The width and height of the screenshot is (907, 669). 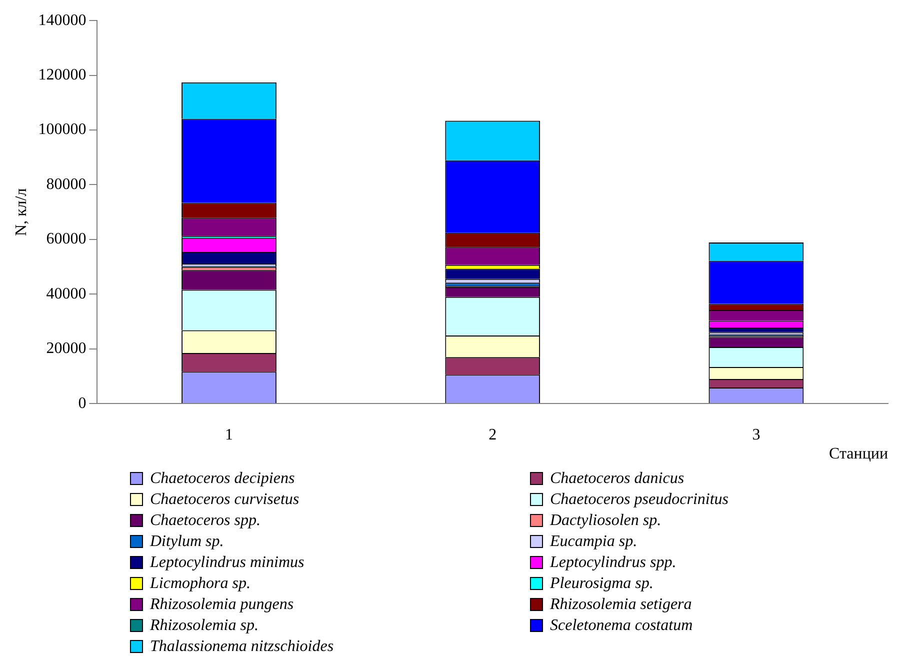 What do you see at coordinates (621, 605) in the screenshot?
I see `legend-label: Rhizosolemia setigera` at bounding box center [621, 605].